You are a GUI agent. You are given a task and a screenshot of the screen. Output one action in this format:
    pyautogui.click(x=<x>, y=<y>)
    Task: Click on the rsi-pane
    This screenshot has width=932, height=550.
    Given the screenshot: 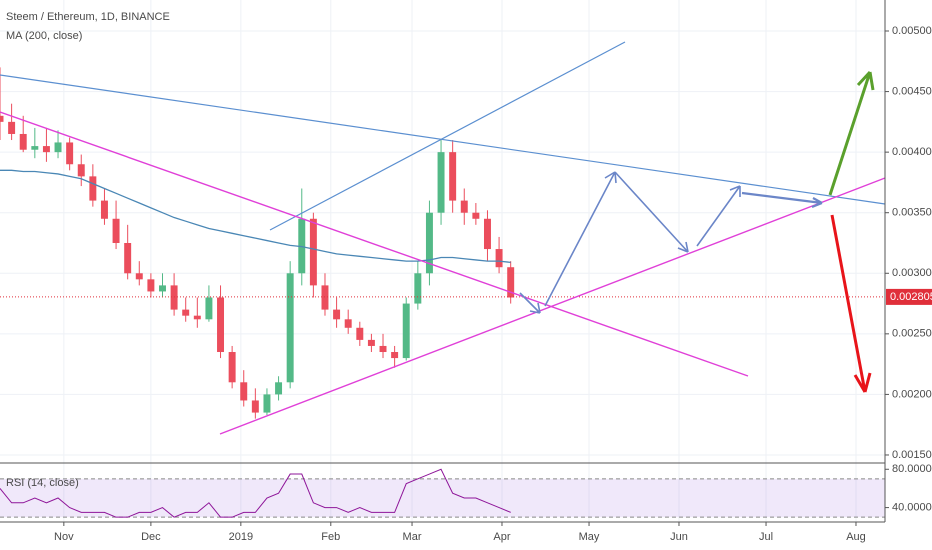 What is the action you would take?
    pyautogui.click(x=442, y=493)
    